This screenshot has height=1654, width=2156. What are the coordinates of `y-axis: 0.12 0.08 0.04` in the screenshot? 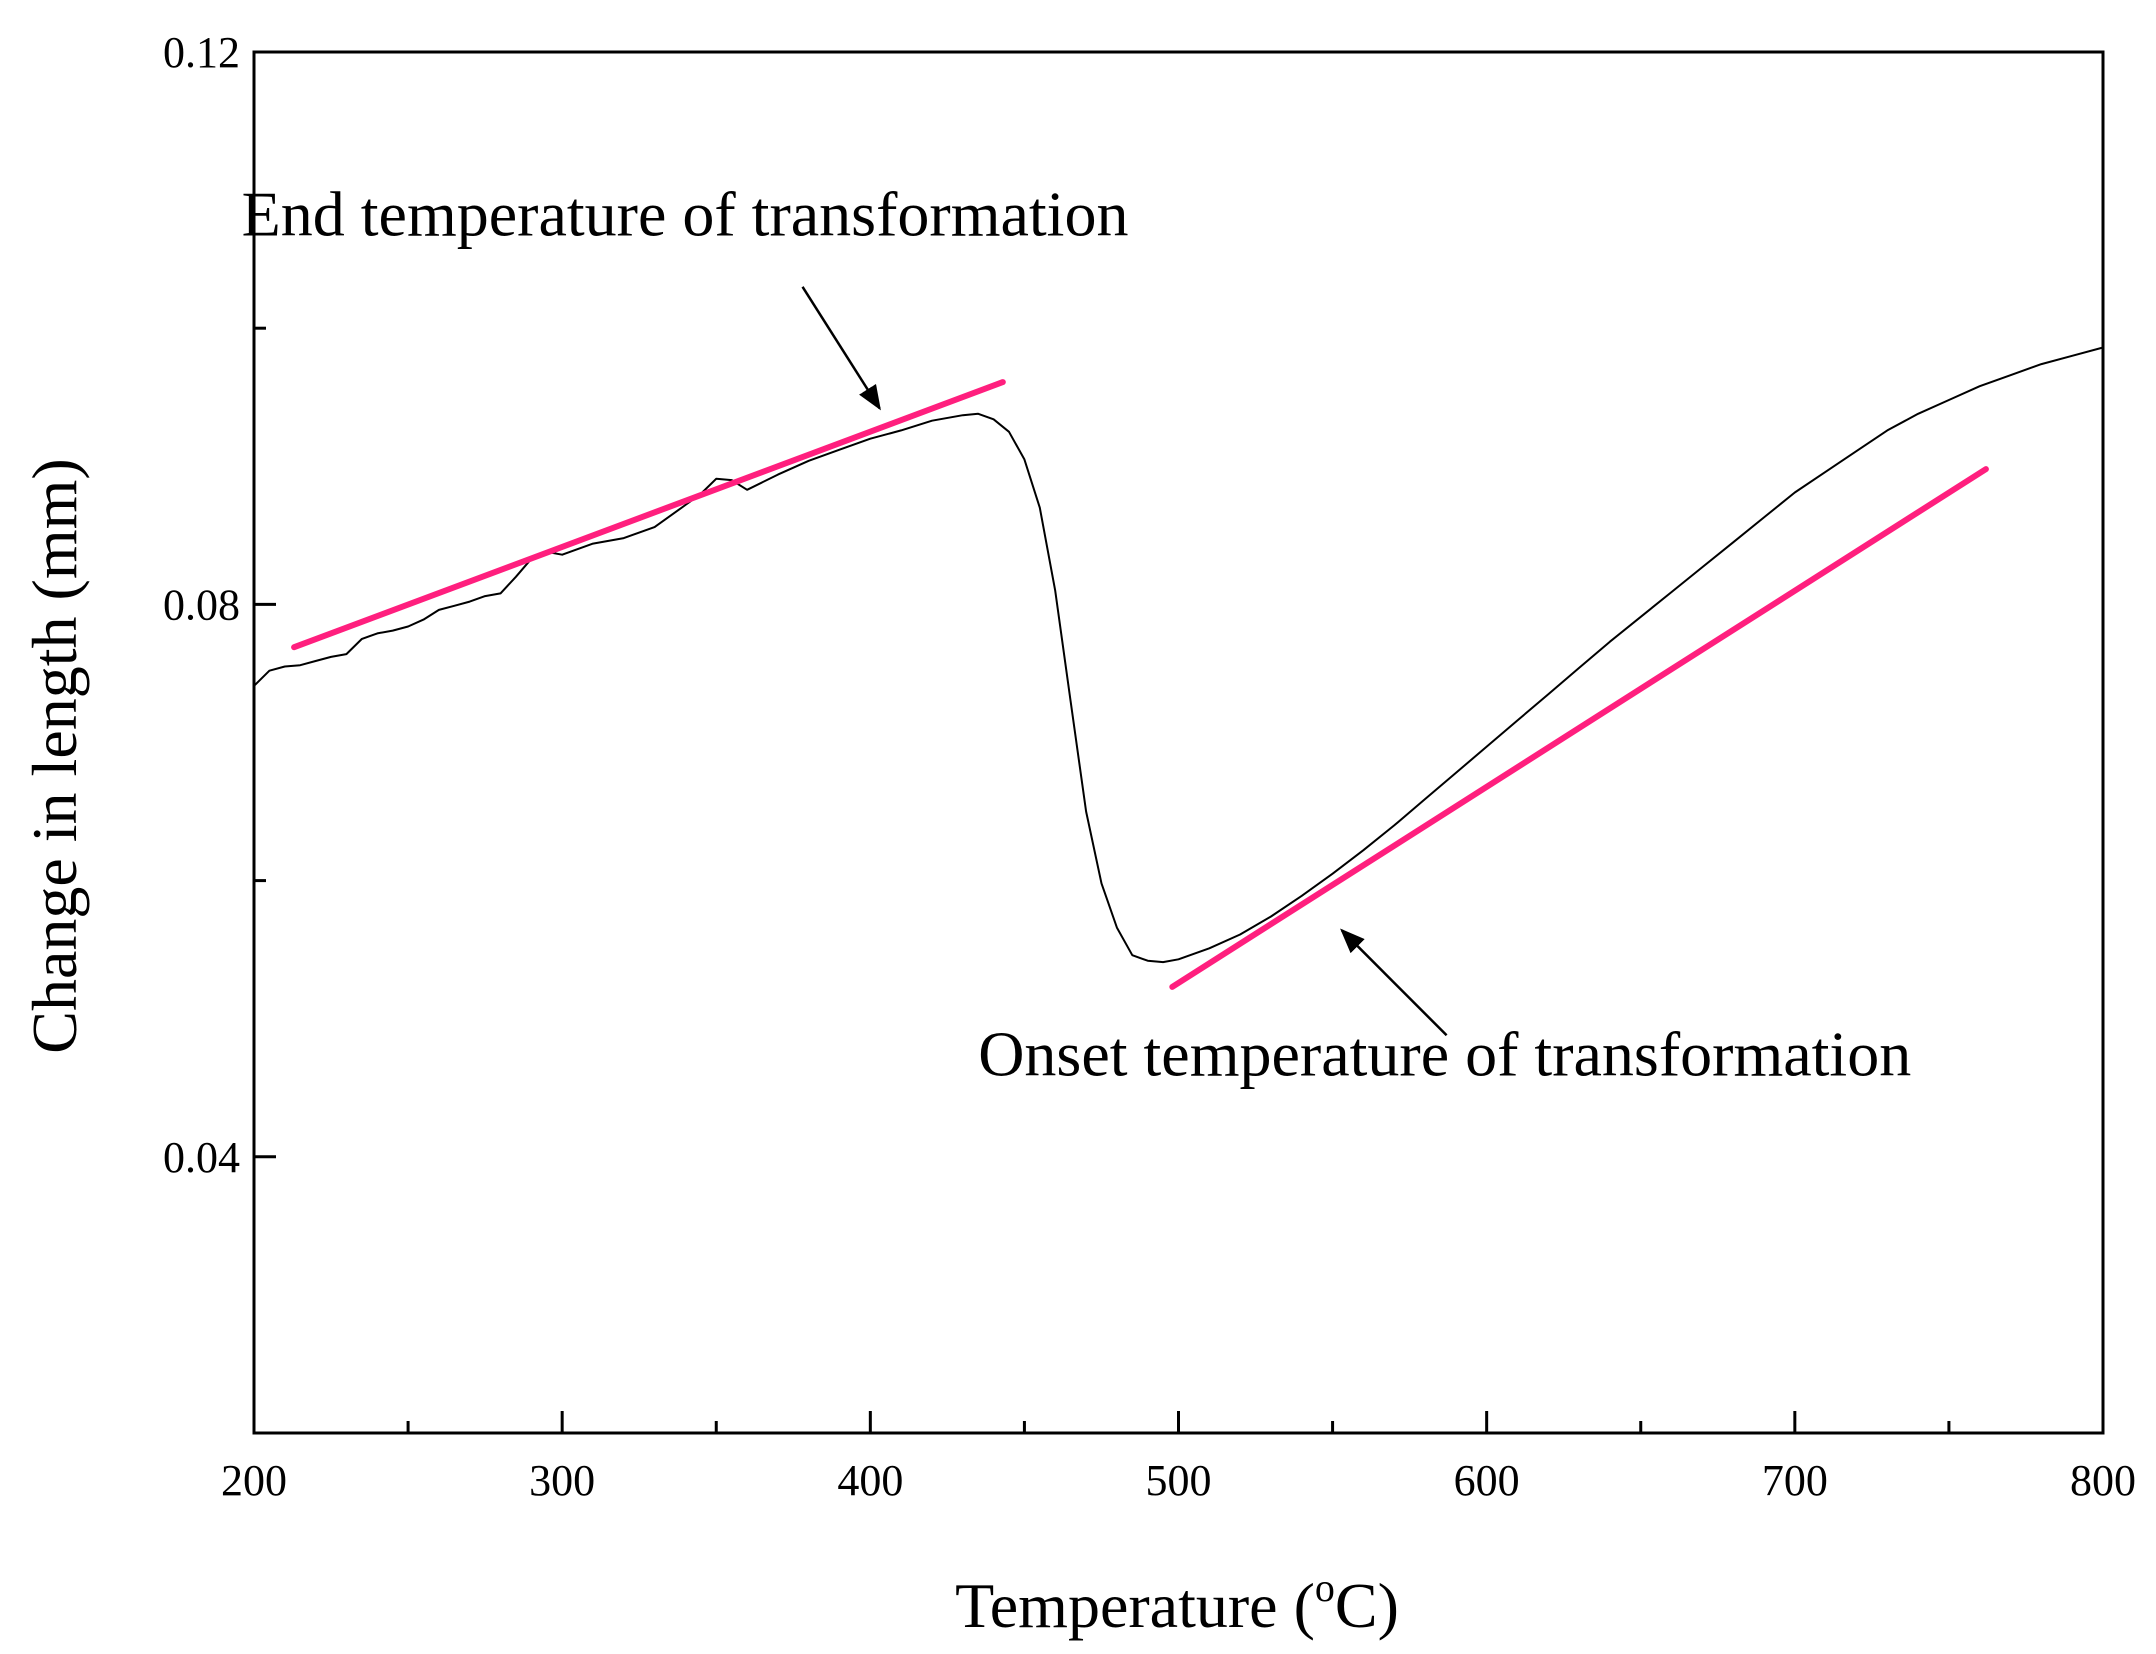 It's located at (219, 605).